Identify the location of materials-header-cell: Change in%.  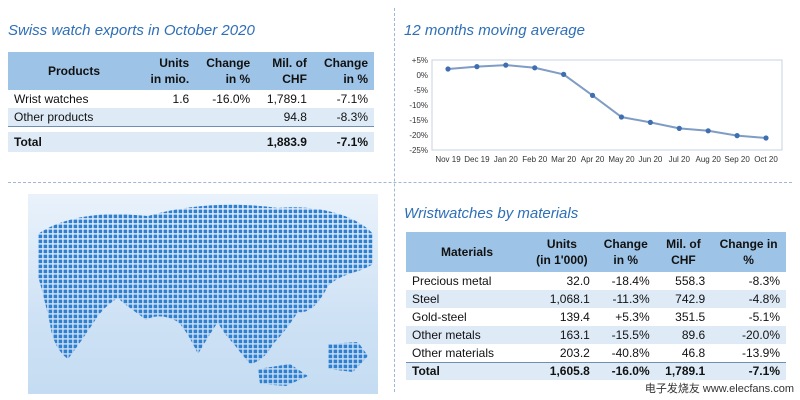
(748, 252).